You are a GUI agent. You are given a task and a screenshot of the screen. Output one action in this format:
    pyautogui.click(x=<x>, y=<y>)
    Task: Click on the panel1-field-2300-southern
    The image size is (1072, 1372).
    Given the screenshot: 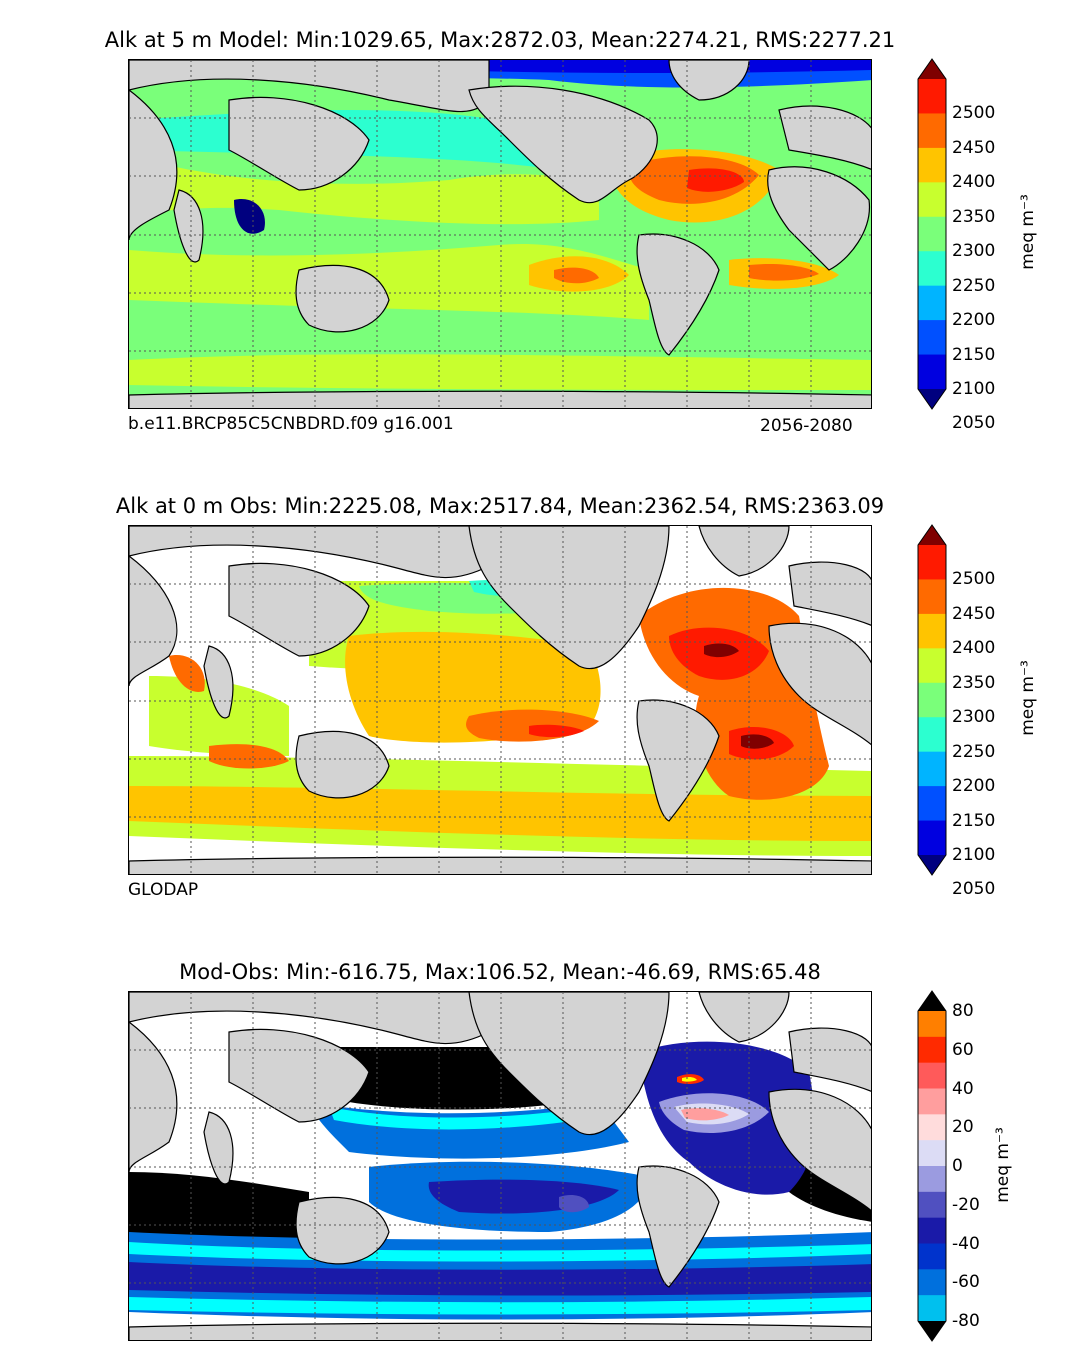 What is the action you would take?
    pyautogui.click(x=500, y=372)
    